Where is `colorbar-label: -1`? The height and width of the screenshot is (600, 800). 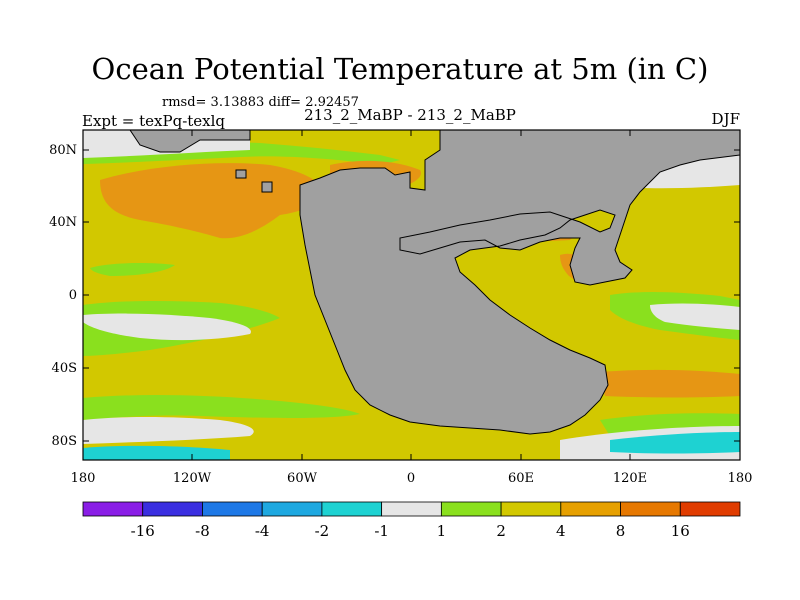
colorbar-label: -1 is located at coordinates (381, 531).